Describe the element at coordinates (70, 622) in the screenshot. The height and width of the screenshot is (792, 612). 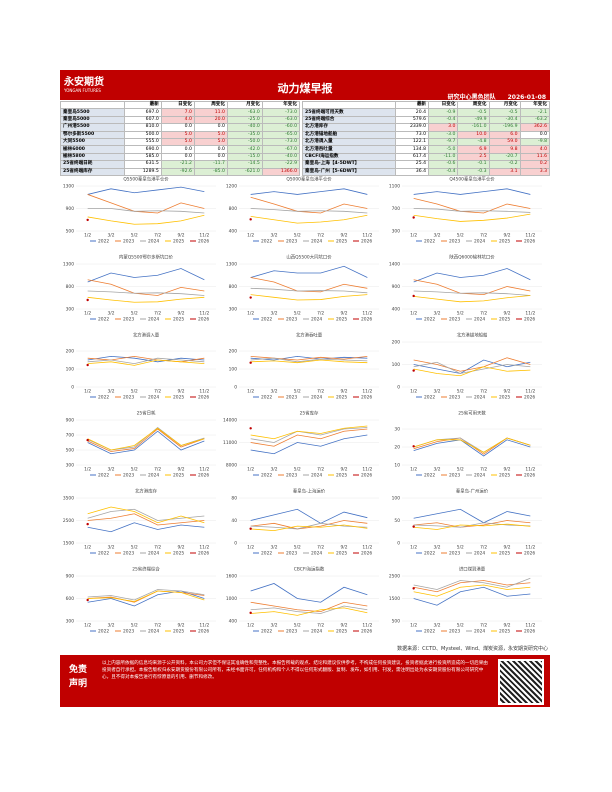
I see `y-tick-label: 300` at that location.